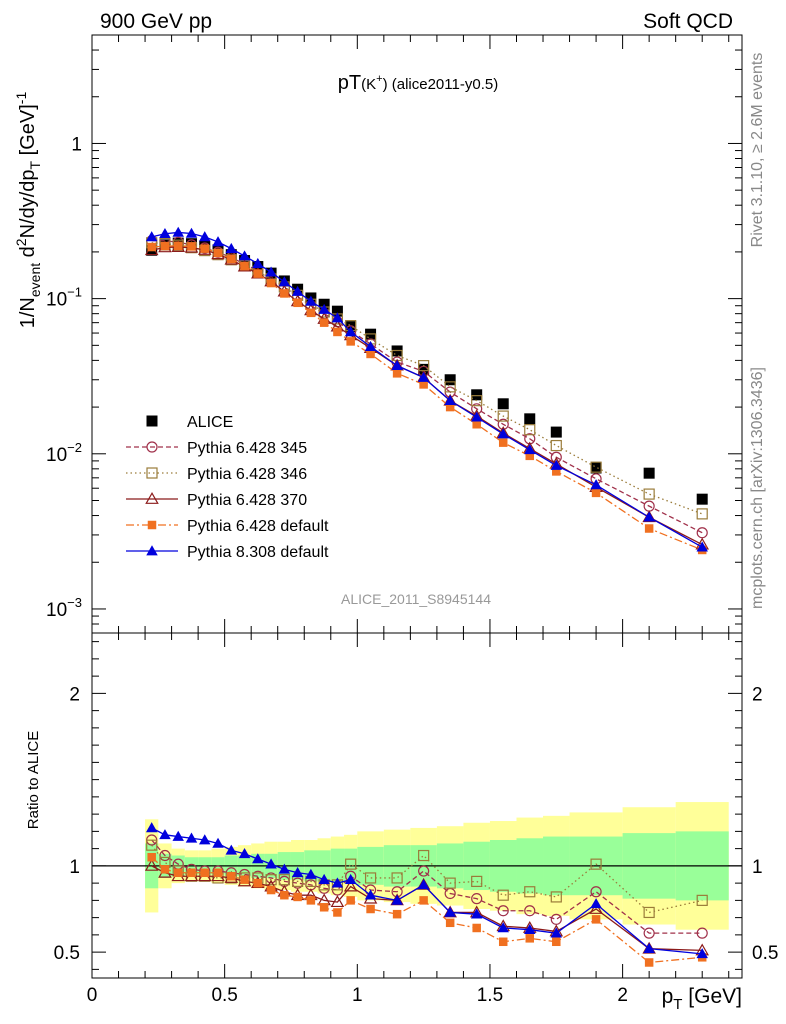  What do you see at coordinates (74, 694) in the screenshot?
I see `ratio-y-tick-label-left: 2` at bounding box center [74, 694].